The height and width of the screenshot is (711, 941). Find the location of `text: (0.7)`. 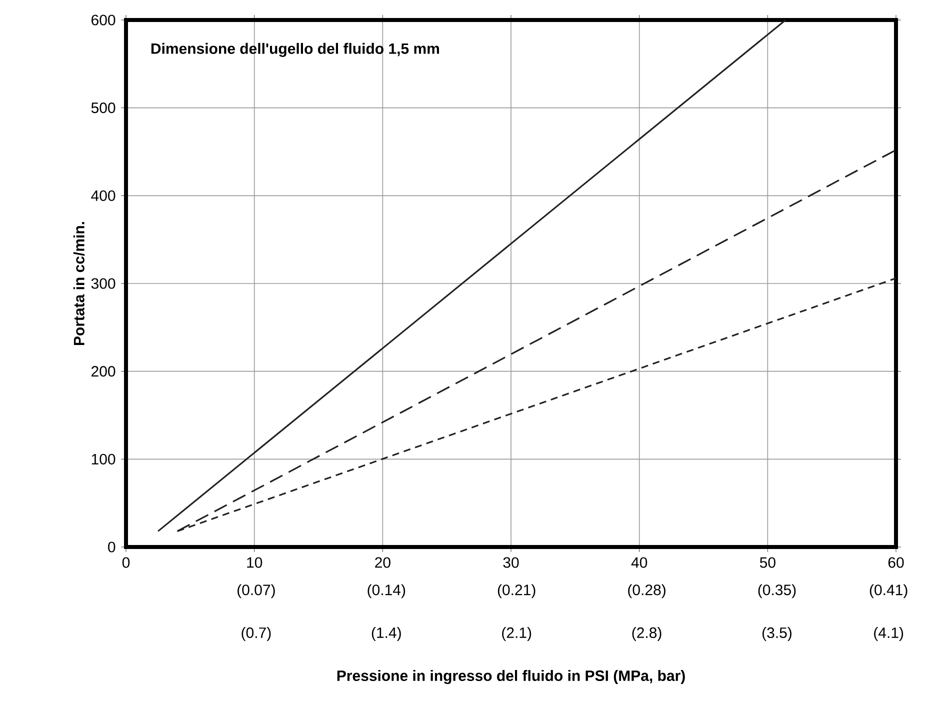

text: (0.7) is located at coordinates (256, 634).